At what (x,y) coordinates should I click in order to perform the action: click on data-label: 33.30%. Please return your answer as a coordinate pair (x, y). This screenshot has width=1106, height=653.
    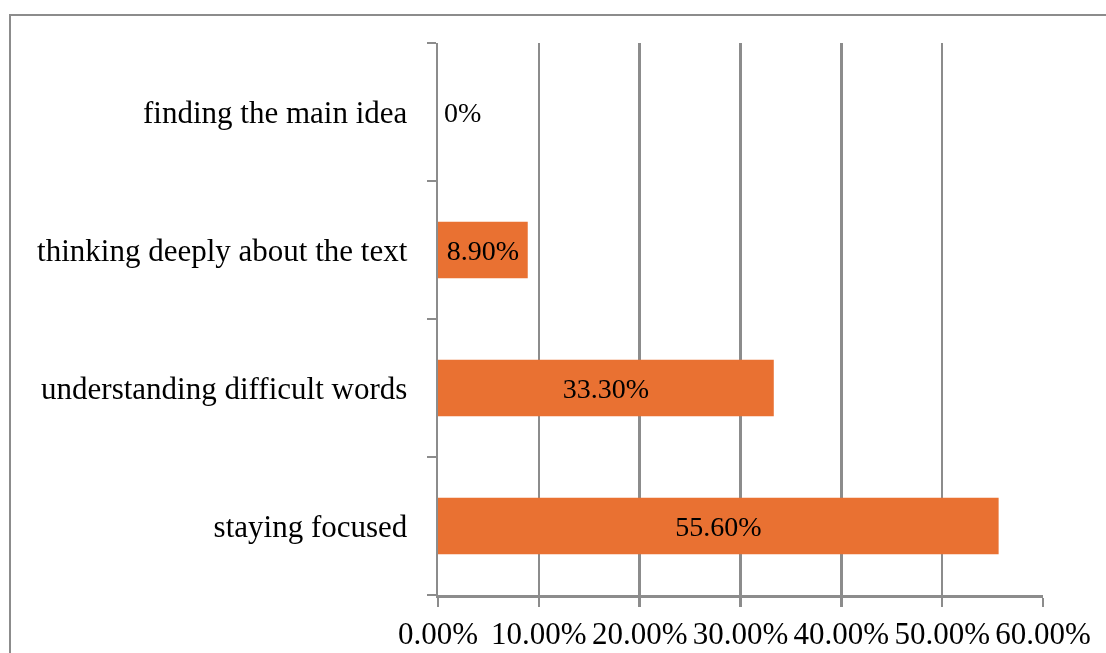
    Looking at the image, I should click on (606, 388).